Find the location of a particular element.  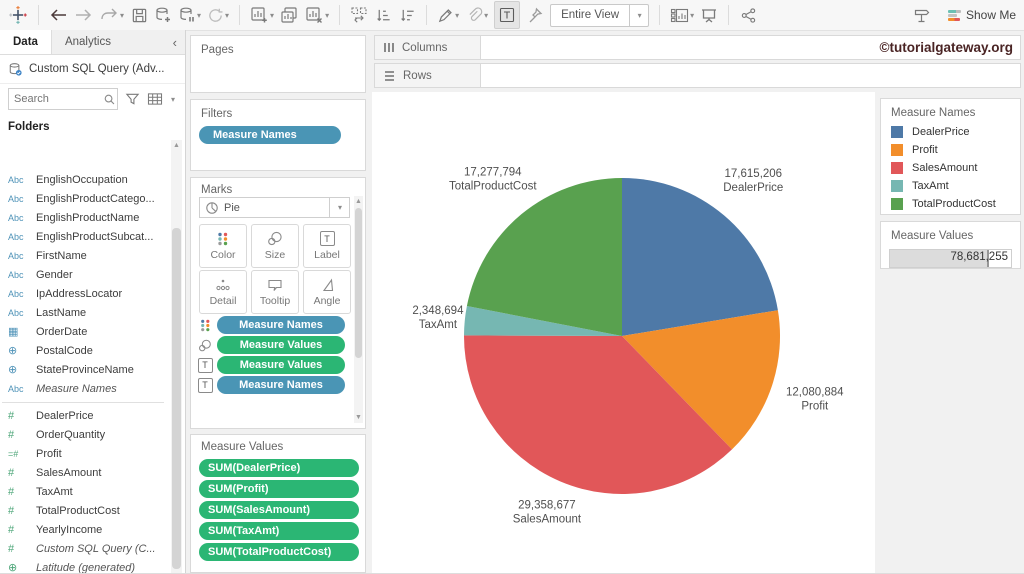

redo-caret-icon: ▾ is located at coordinates (122, 15).